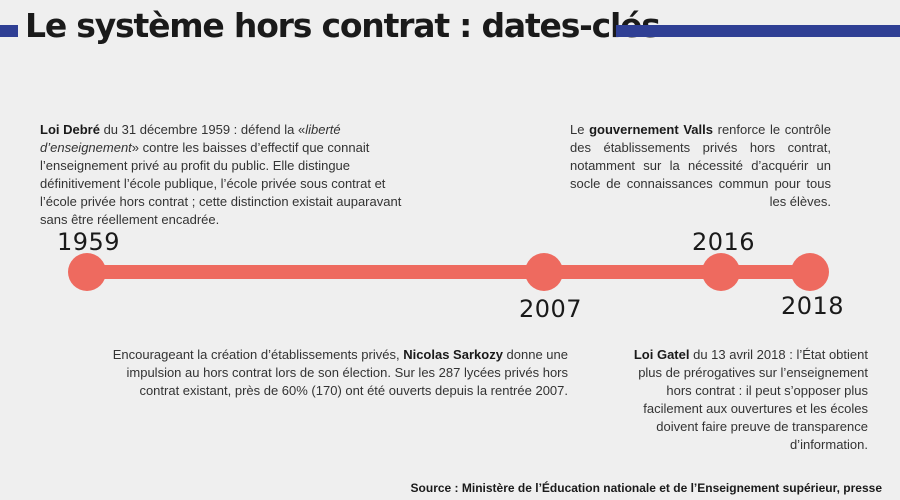 This screenshot has width=900, height=500. What do you see at coordinates (580, 129) in the screenshot?
I see `event-2016-text-before: Le` at bounding box center [580, 129].